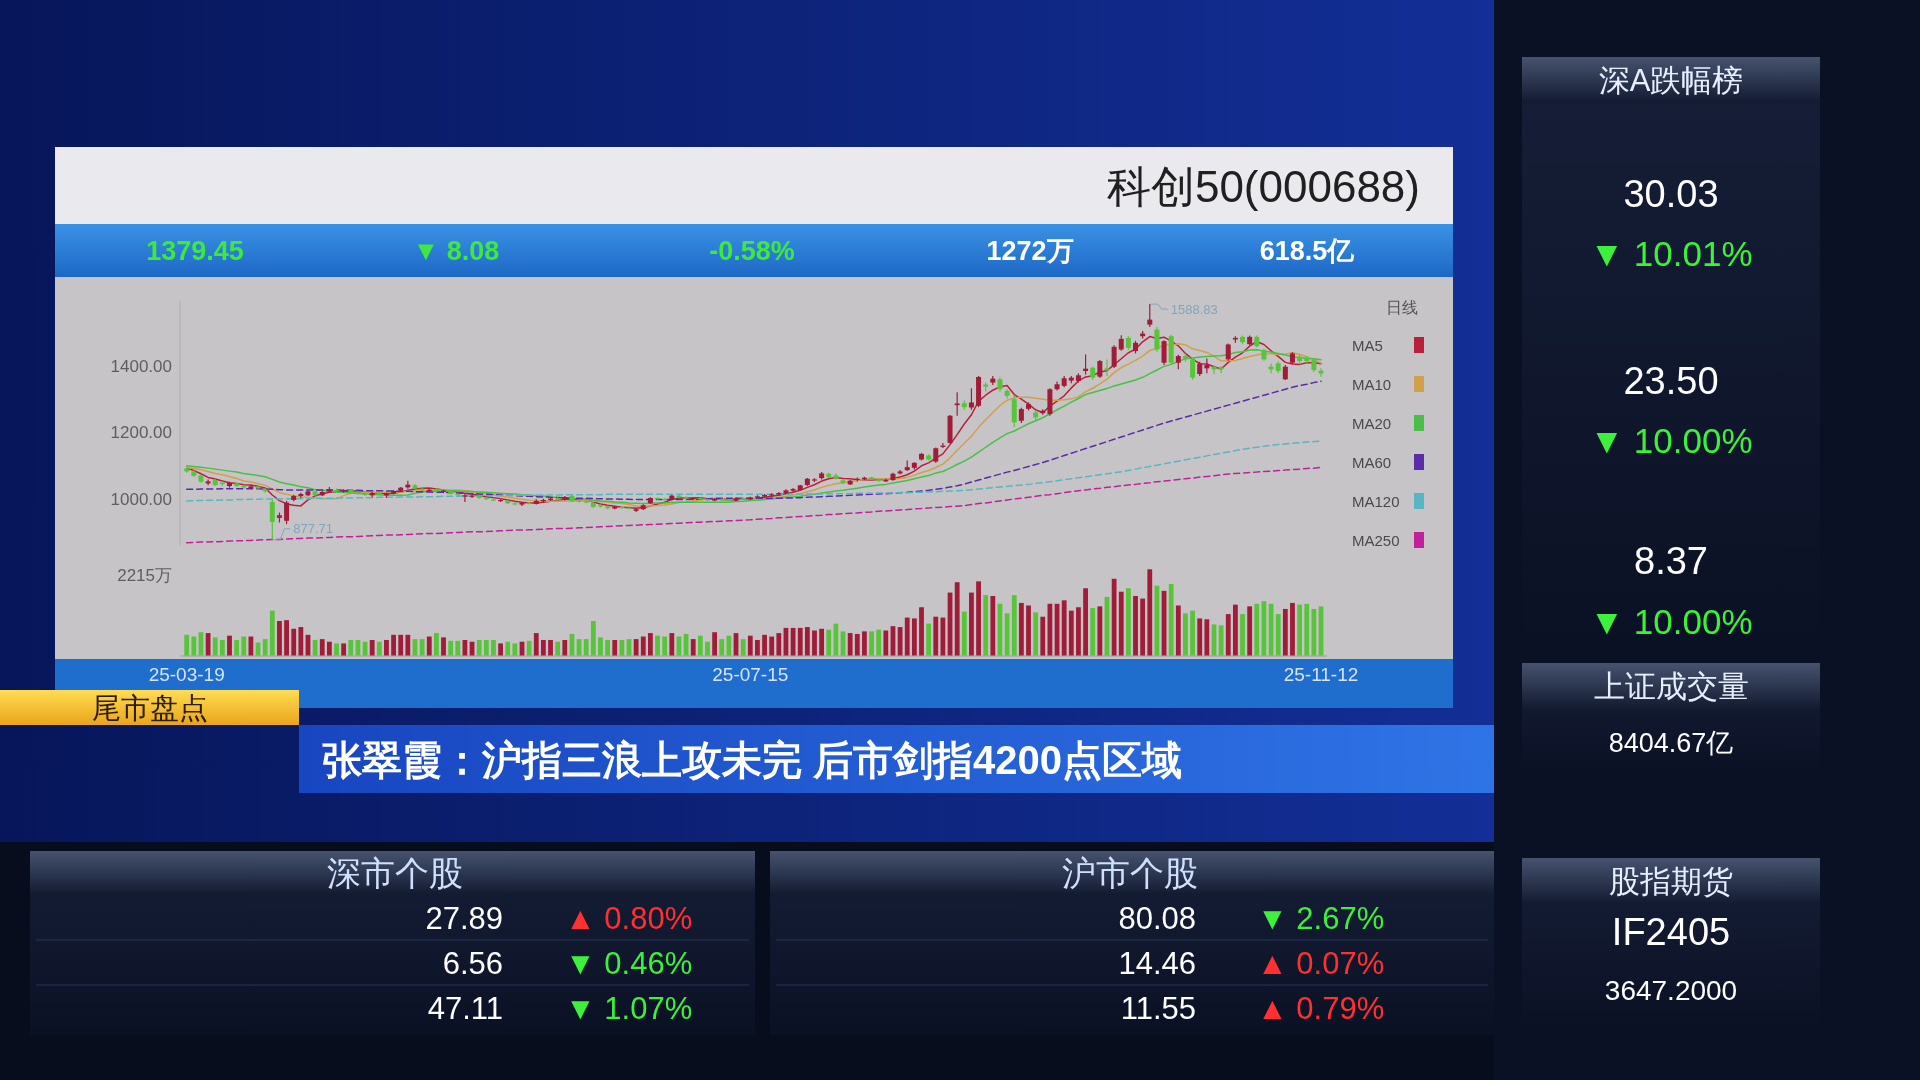 This screenshot has height=1080, width=1920. I want to click on text: 3647.2000, so click(1671, 990).